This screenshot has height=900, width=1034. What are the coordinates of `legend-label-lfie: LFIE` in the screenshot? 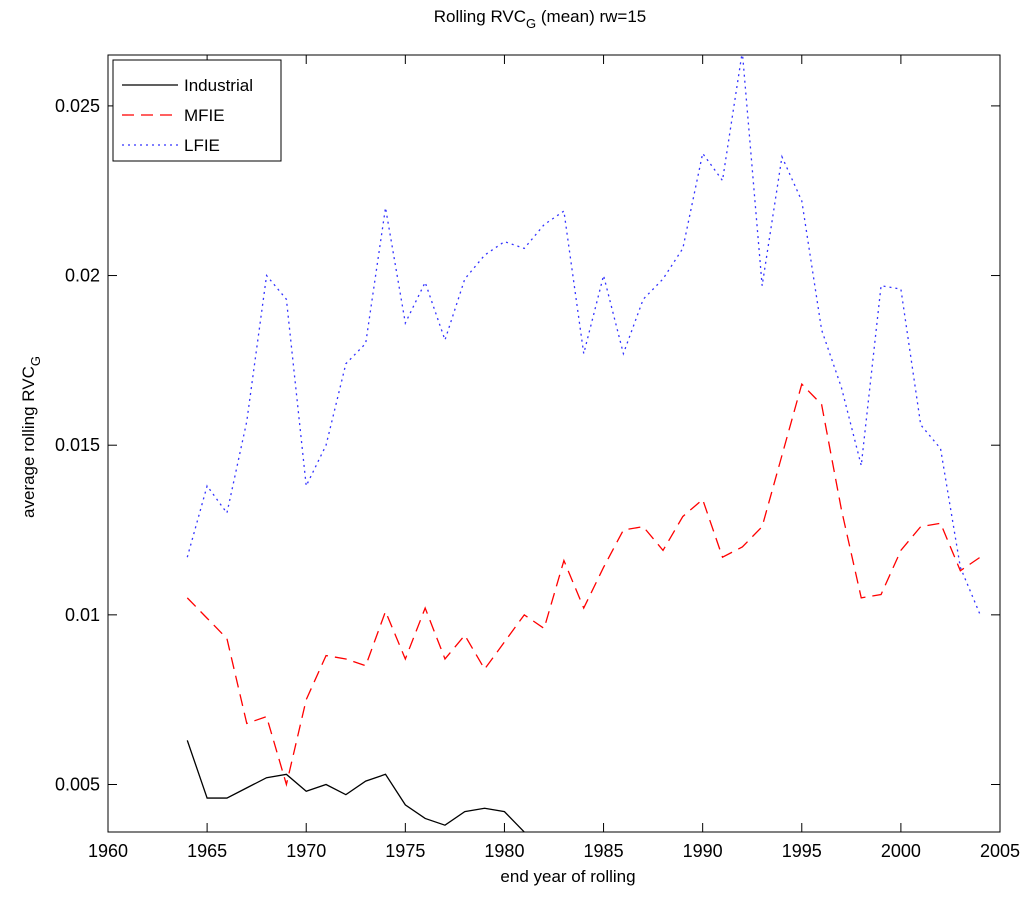 It's located at (202, 145).